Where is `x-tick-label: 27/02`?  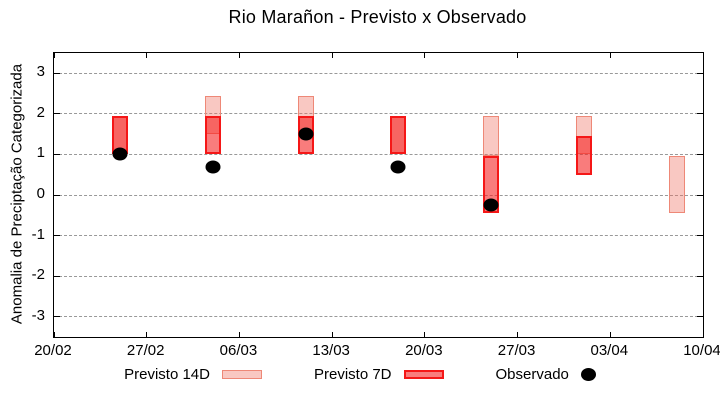
x-tick-label: 27/02 is located at coordinates (145, 350).